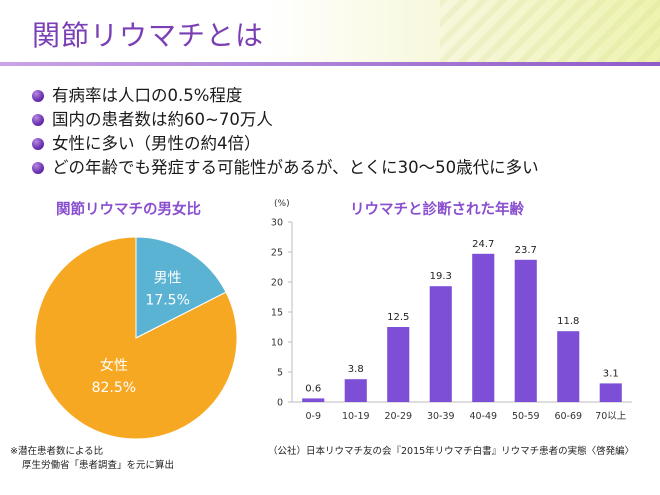 The height and width of the screenshot is (495, 660). What do you see at coordinates (98, 465) in the screenshot?
I see `source-note-left-2: 厚生労働省「患者調査」を元に算出` at bounding box center [98, 465].